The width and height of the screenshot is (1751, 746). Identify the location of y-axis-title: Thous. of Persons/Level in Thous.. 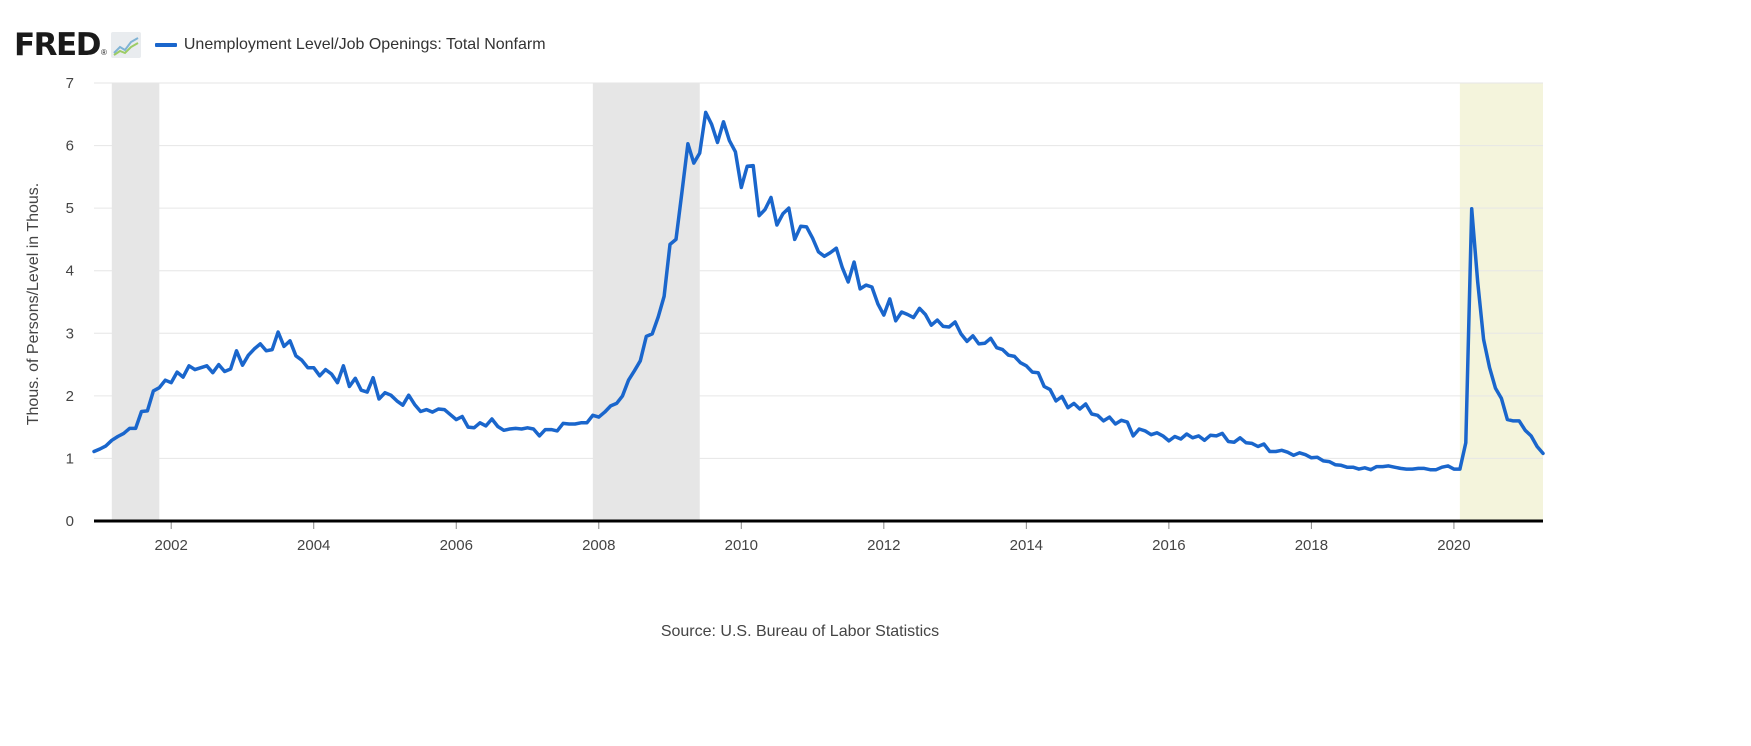
(33, 304).